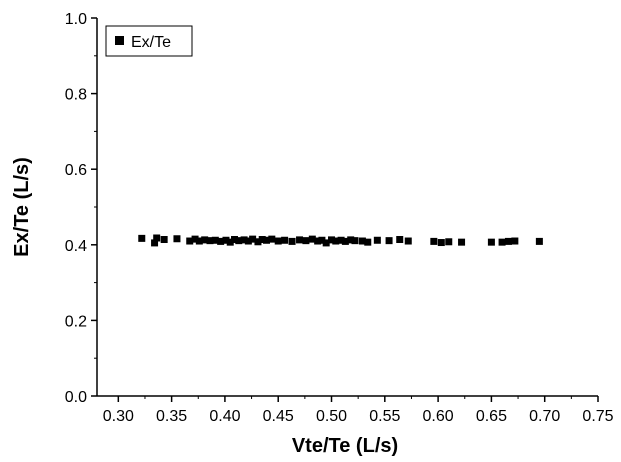  I want to click on y-tick-label: 0.0, so click(76, 397).